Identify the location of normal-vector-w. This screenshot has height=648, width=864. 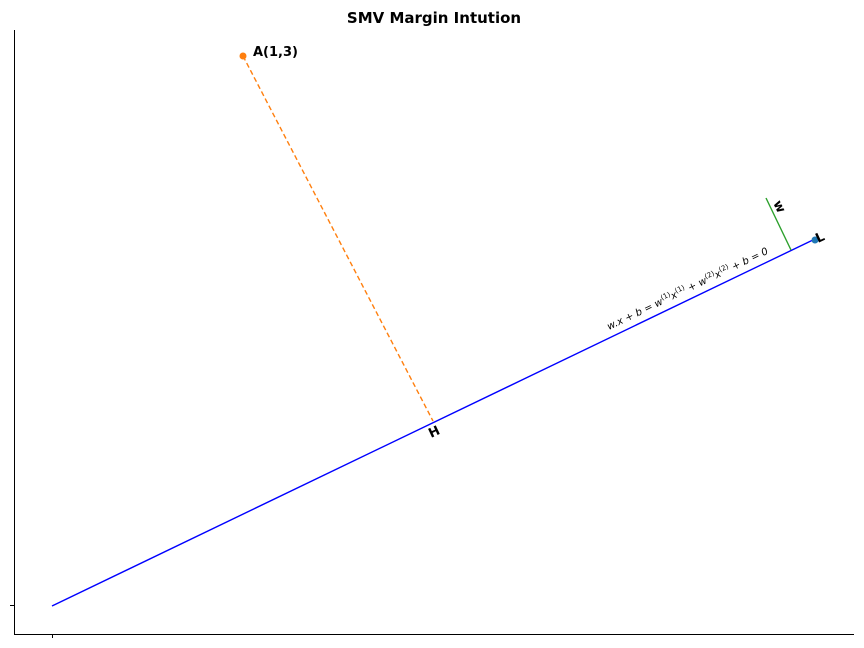
(778, 224).